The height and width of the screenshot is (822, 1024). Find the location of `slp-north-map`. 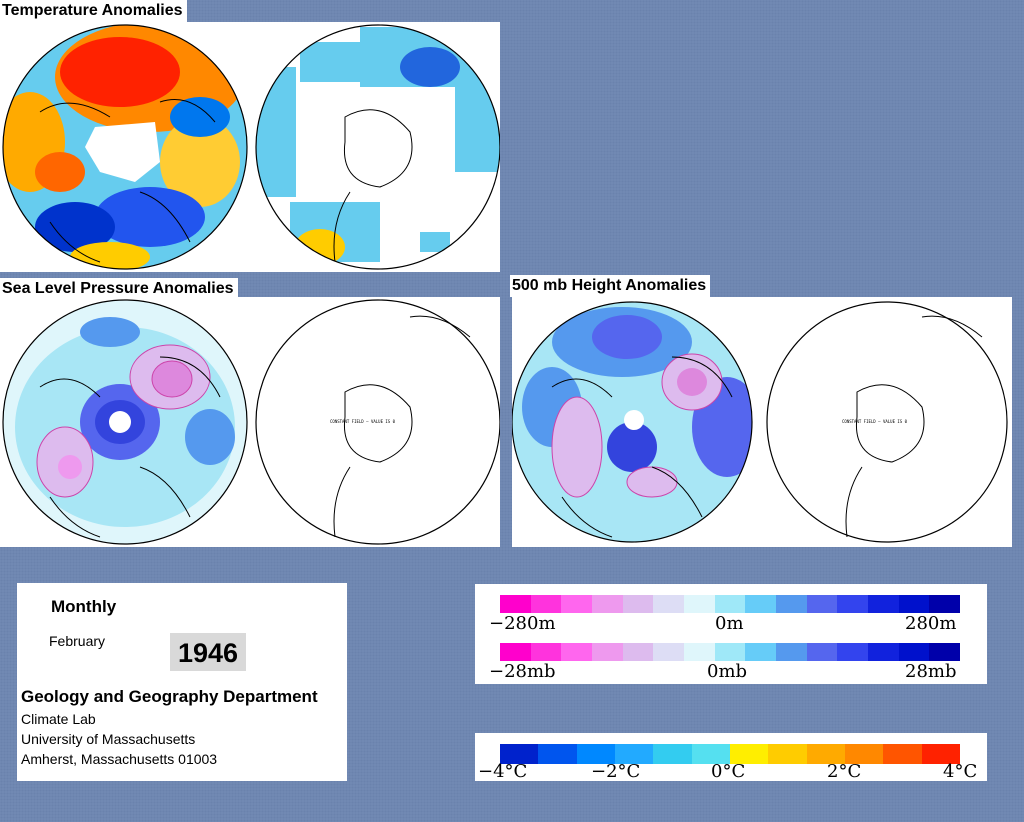

slp-north-map is located at coordinates (125, 422).